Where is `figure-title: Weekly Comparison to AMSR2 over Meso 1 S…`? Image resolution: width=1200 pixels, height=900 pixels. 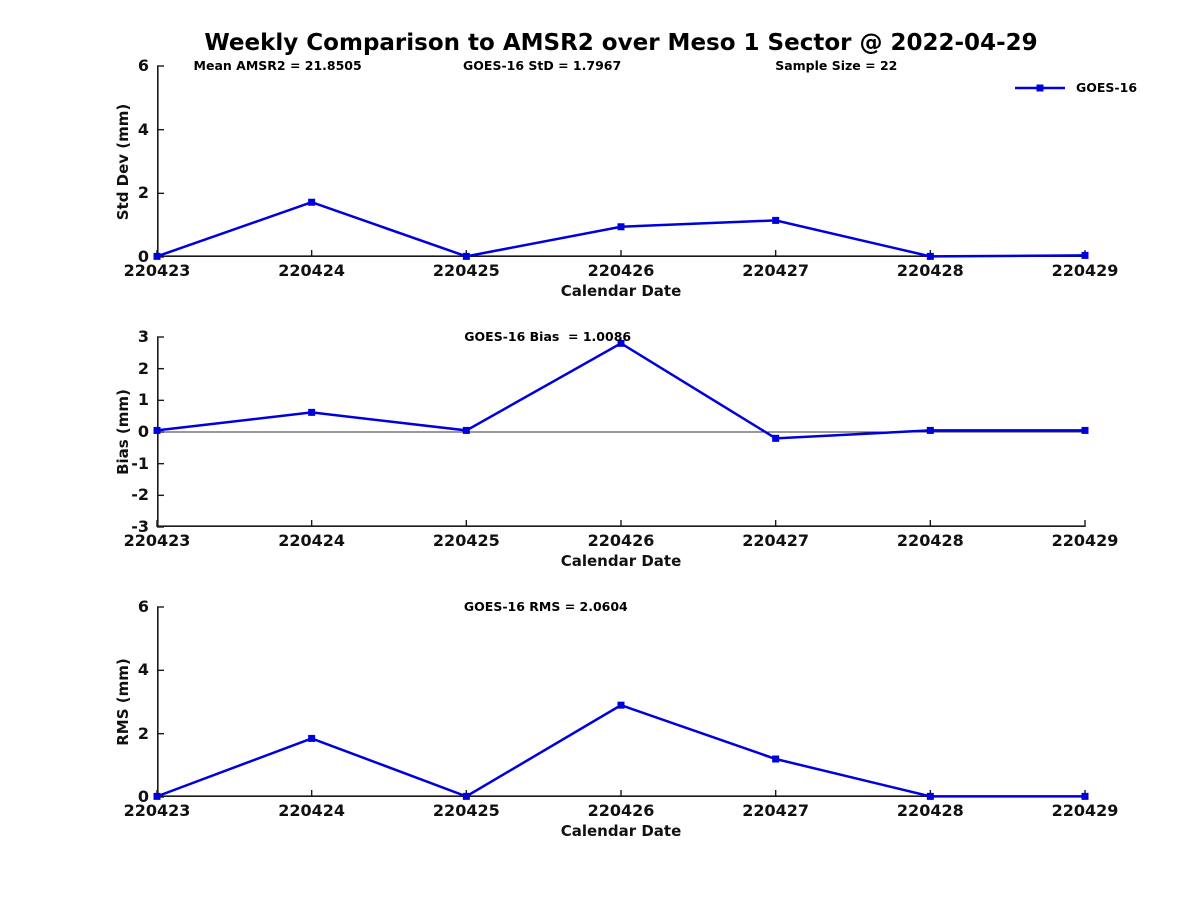
figure-title: Weekly Comparison to AMSR2 over Meso 1 S… is located at coordinates (621, 43).